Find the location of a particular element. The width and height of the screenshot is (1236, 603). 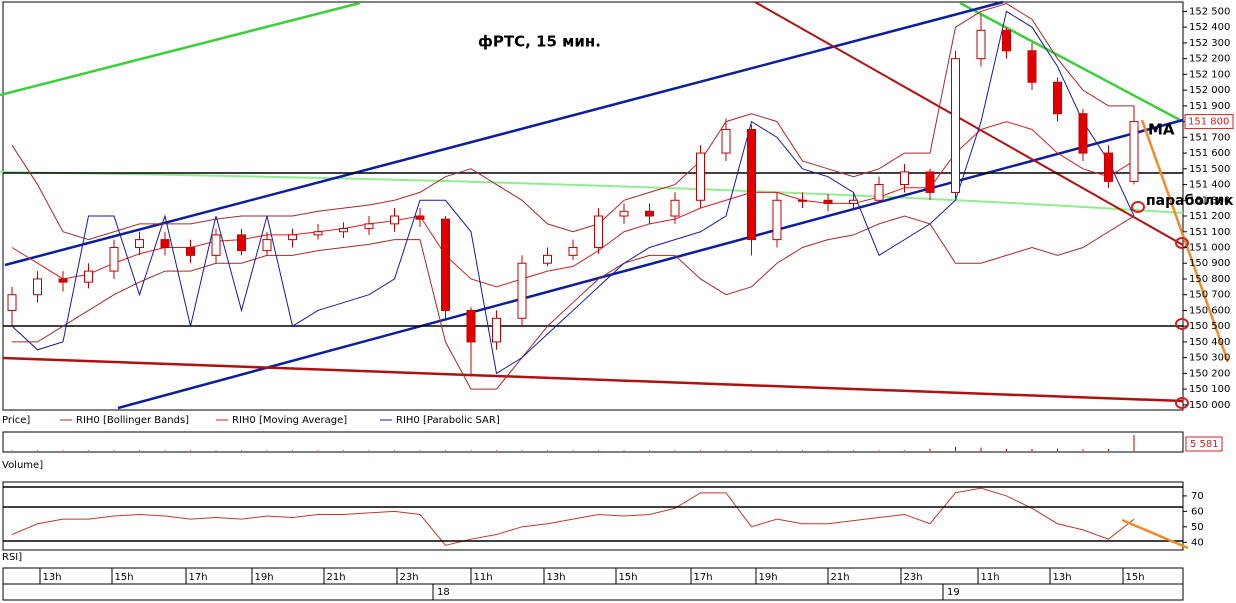

y-tick-label: 150 800 is located at coordinates (1209, 279).